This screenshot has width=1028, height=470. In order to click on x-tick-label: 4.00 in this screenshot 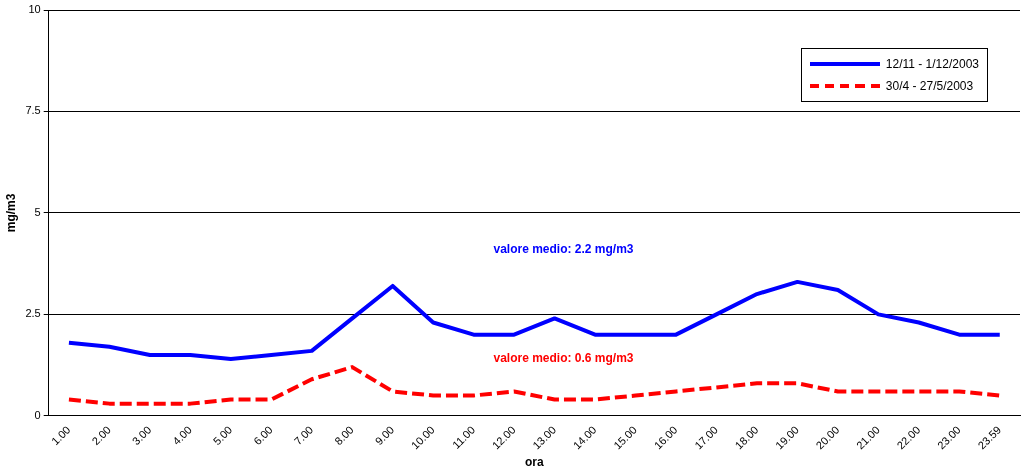, I will do `click(182, 435)`.